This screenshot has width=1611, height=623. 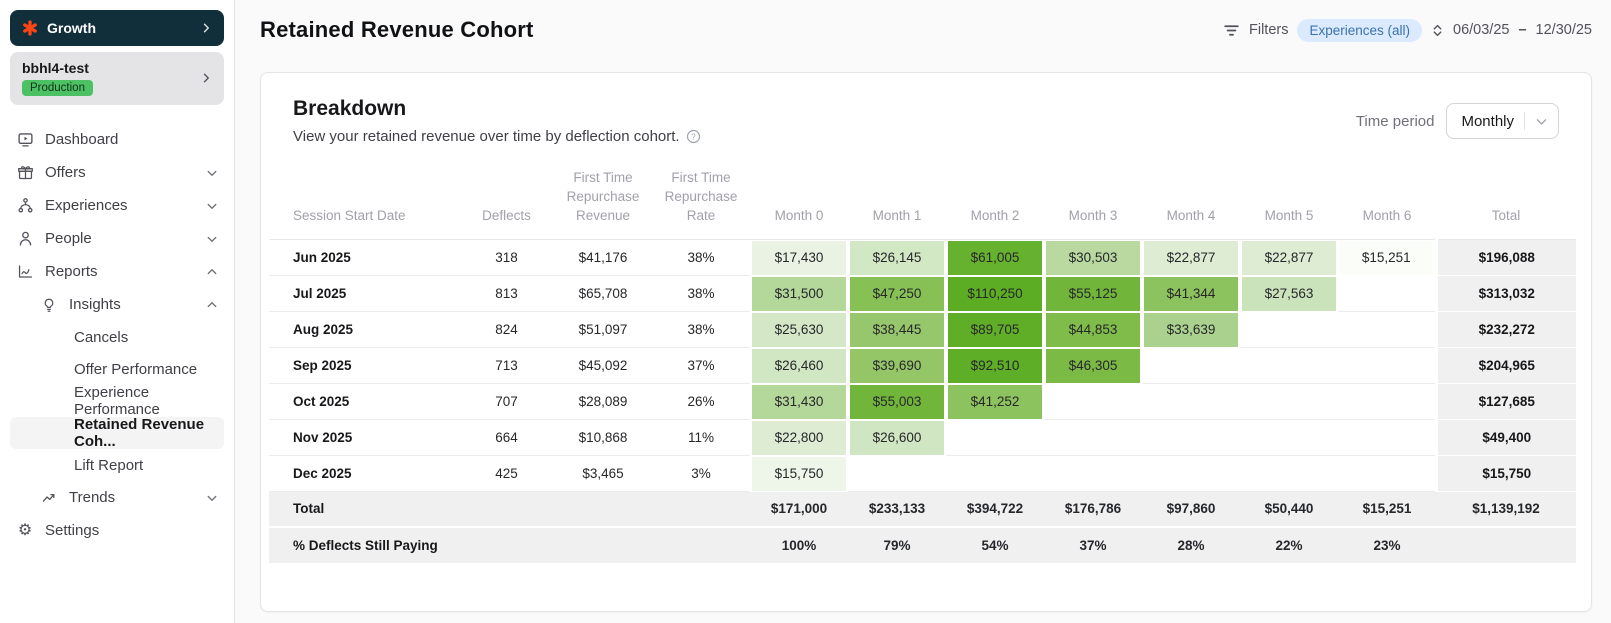 What do you see at coordinates (1191, 257) in the screenshot?
I see `heatmap-value: $22,877` at bounding box center [1191, 257].